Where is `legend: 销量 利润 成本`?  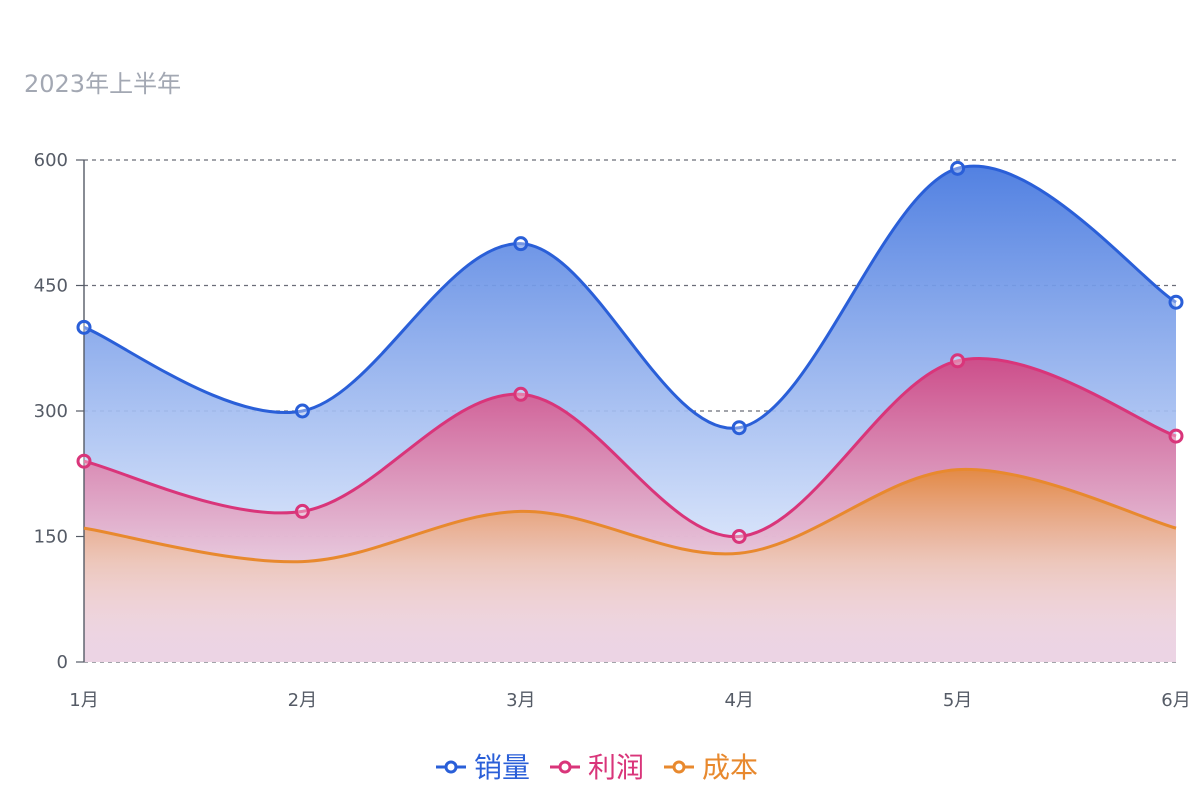 legend: 销量 利润 成本 is located at coordinates (597, 767).